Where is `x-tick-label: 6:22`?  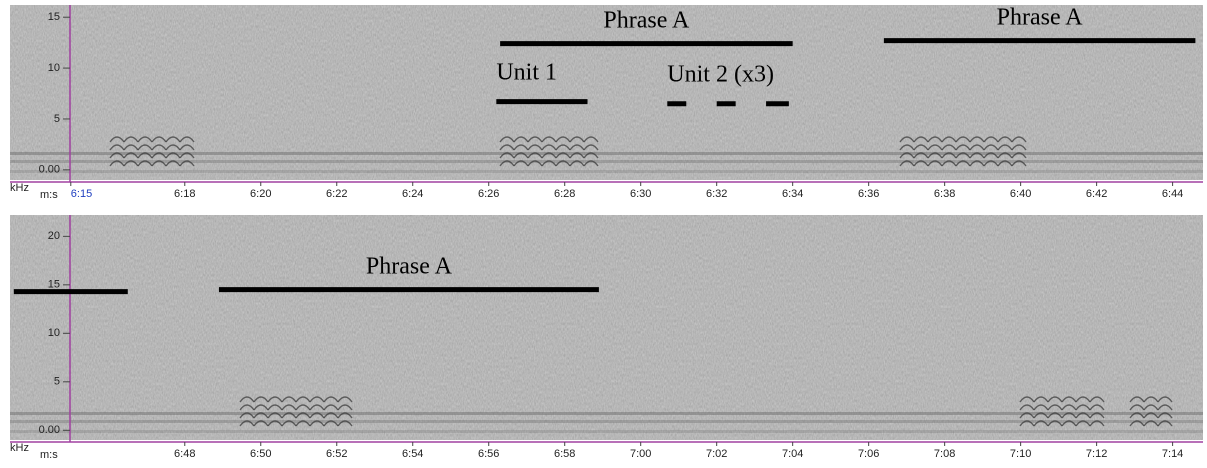
x-tick-label: 6:22 is located at coordinates (336, 194).